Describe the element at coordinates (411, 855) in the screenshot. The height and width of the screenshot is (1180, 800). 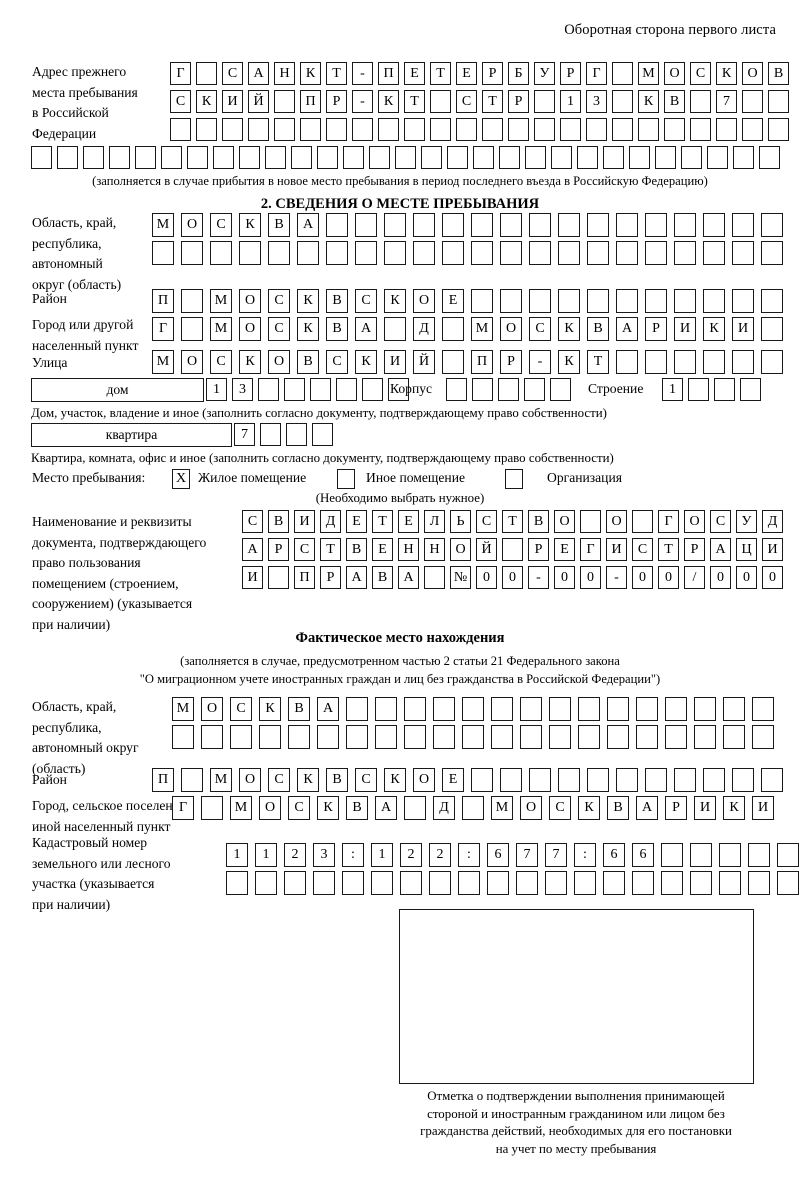
I see `cadastral-r1-cell-7: 2` at that location.